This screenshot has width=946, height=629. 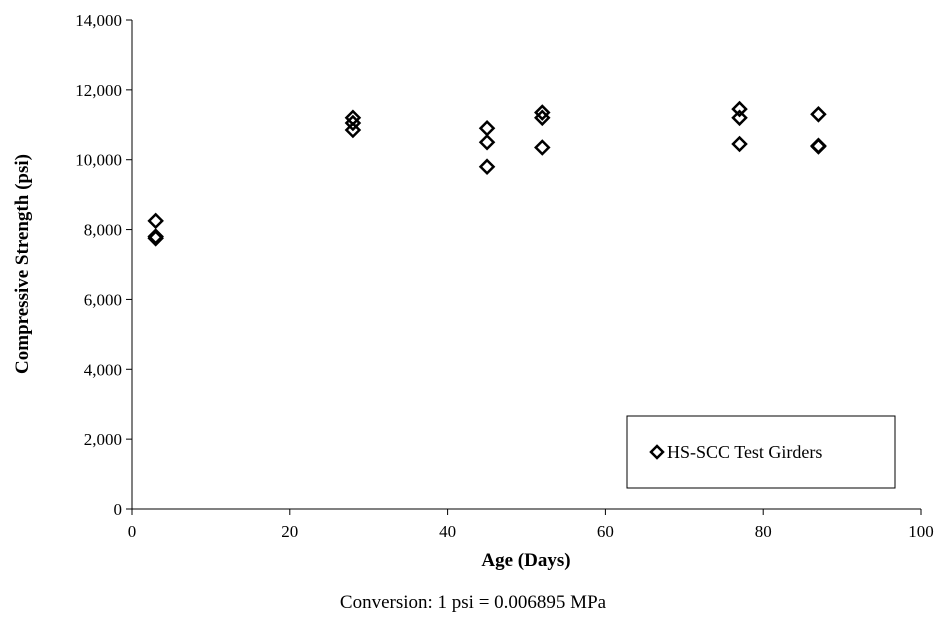 What do you see at coordinates (447, 531) in the screenshot?
I see `x-tick-label: 40` at bounding box center [447, 531].